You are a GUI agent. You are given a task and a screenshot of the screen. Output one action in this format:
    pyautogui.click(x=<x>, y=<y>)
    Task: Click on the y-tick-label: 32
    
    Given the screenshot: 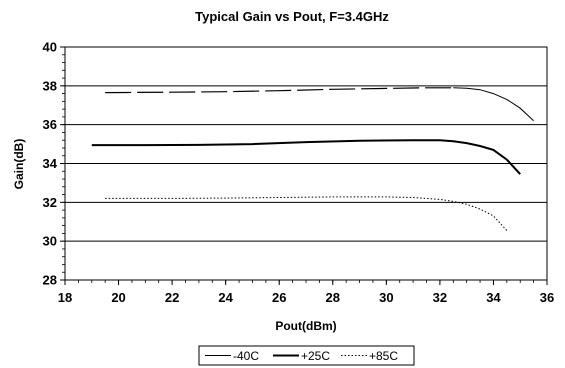 What is the action you would take?
    pyautogui.click(x=50, y=202)
    